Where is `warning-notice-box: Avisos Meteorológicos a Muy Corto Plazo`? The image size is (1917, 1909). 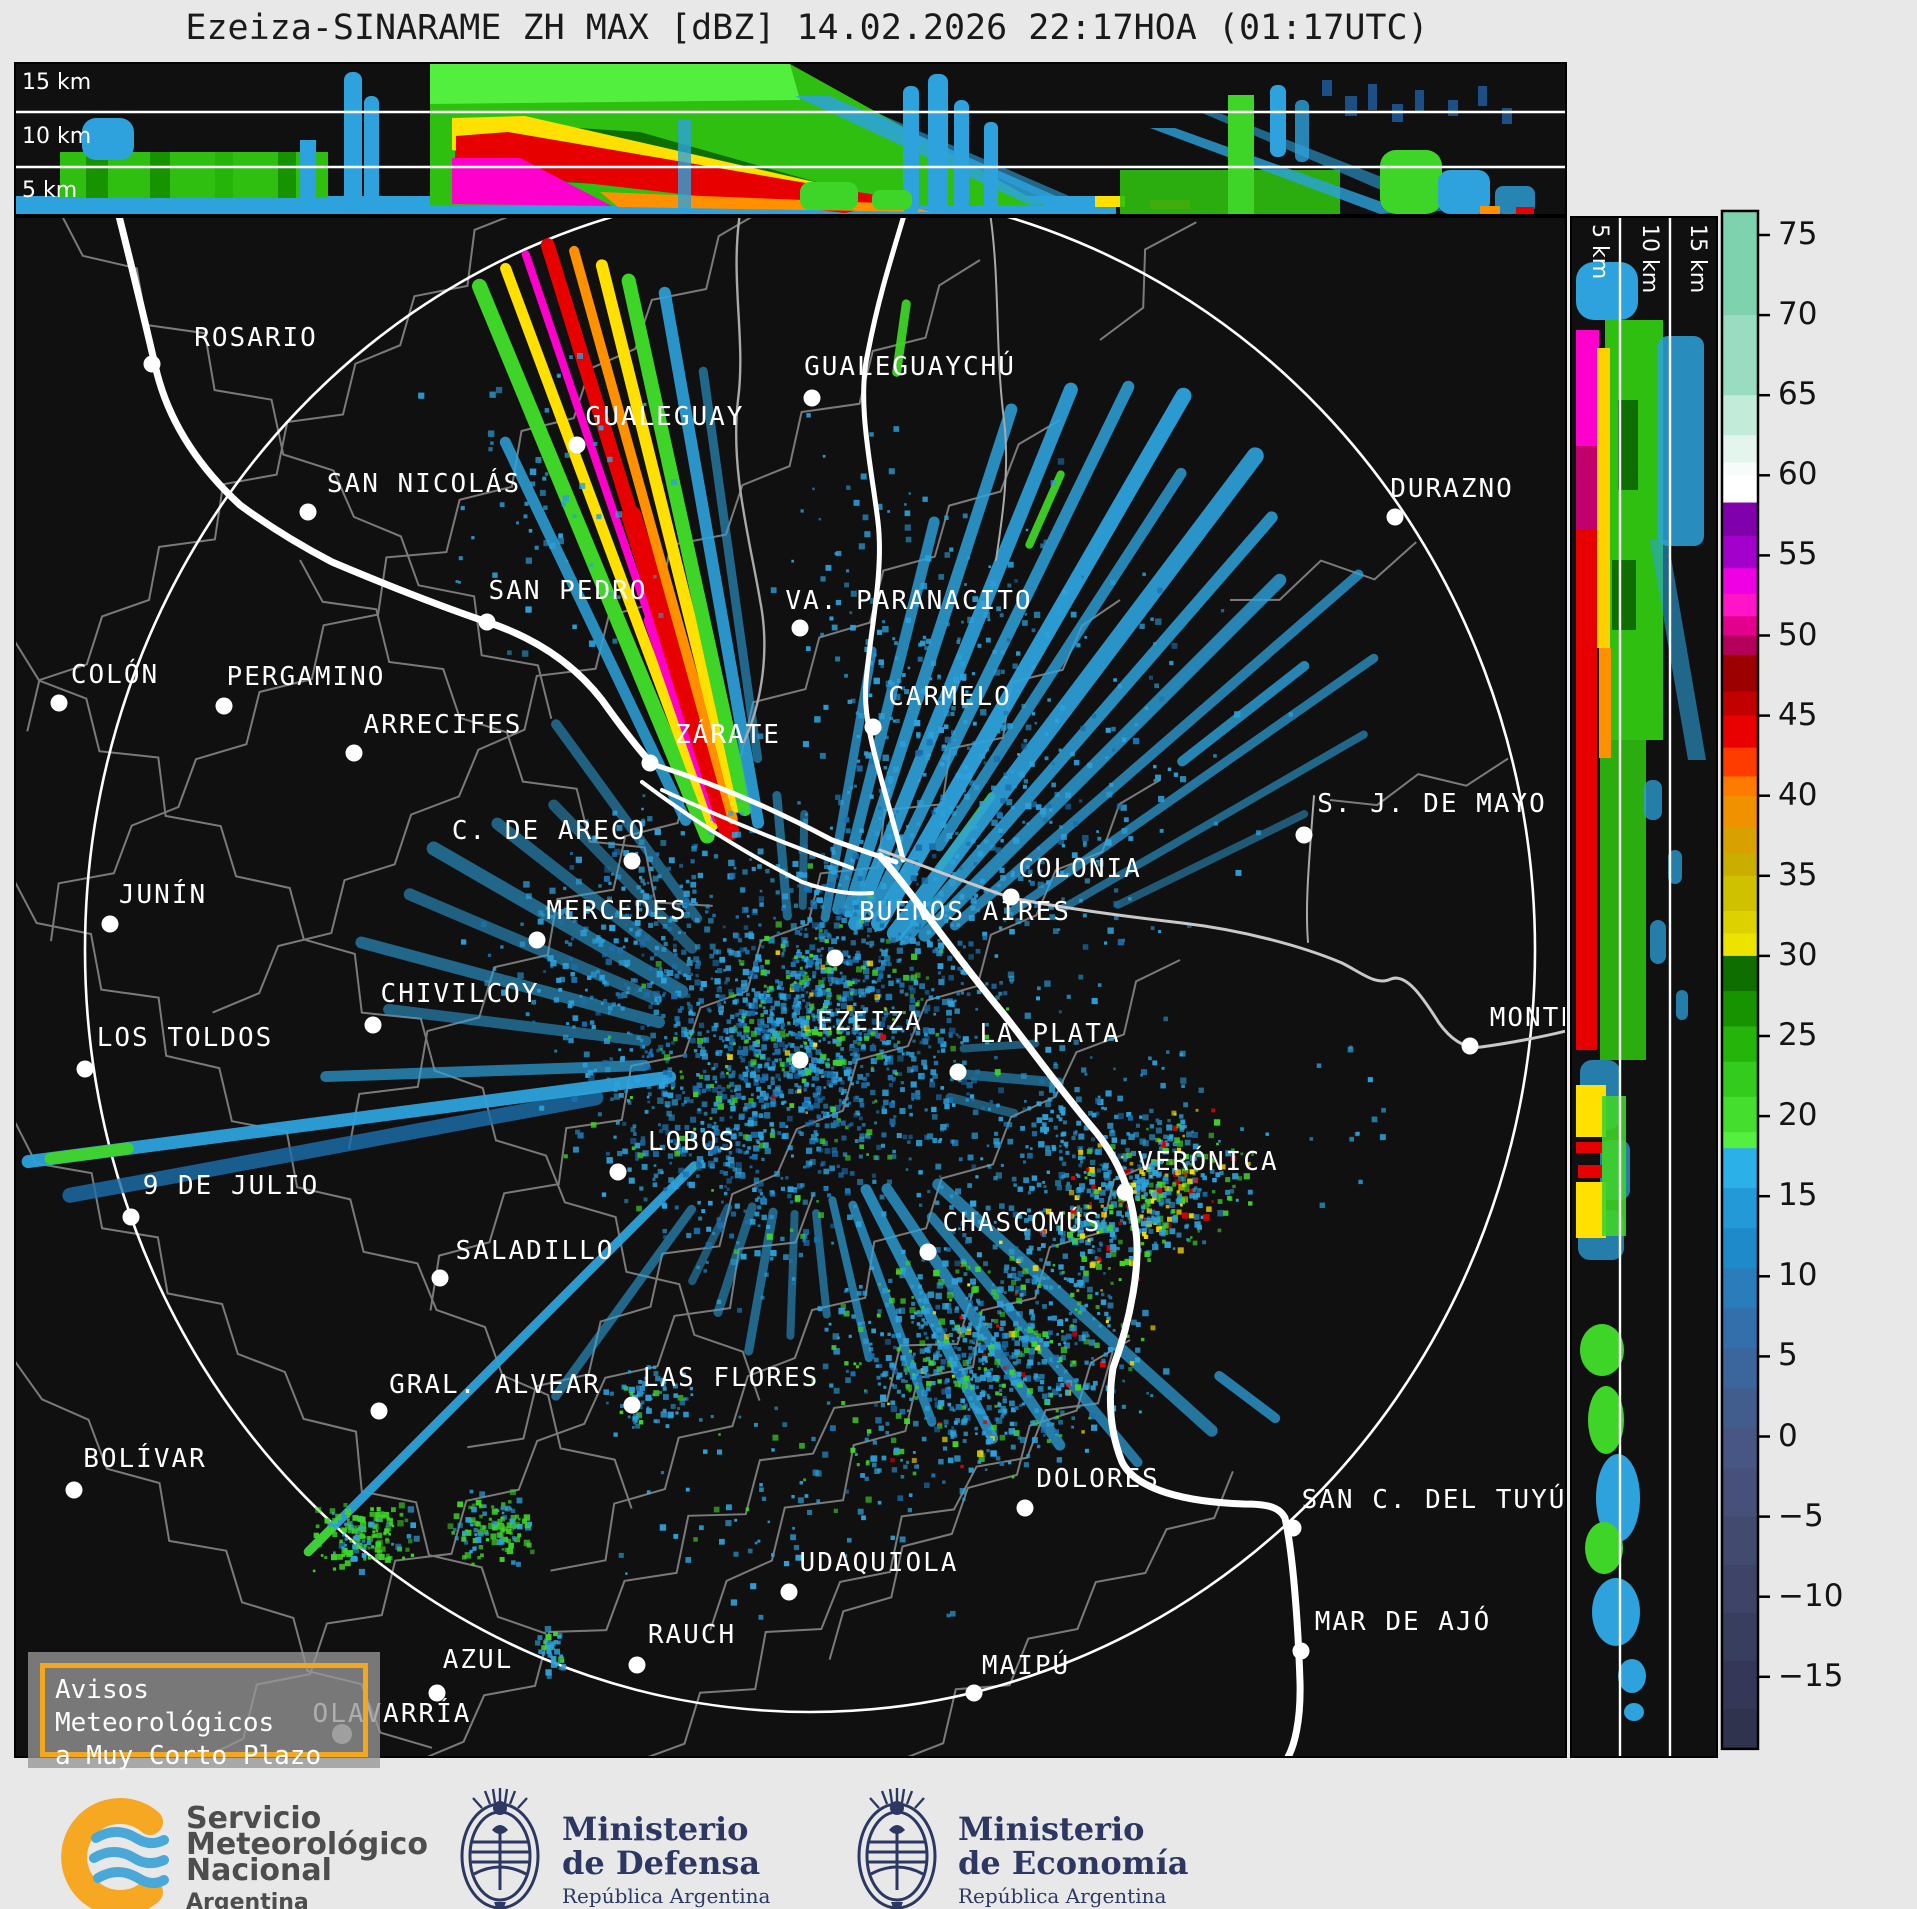 warning-notice-box: Avisos Meteorológicos a Muy Corto Plazo is located at coordinates (204, 1711).